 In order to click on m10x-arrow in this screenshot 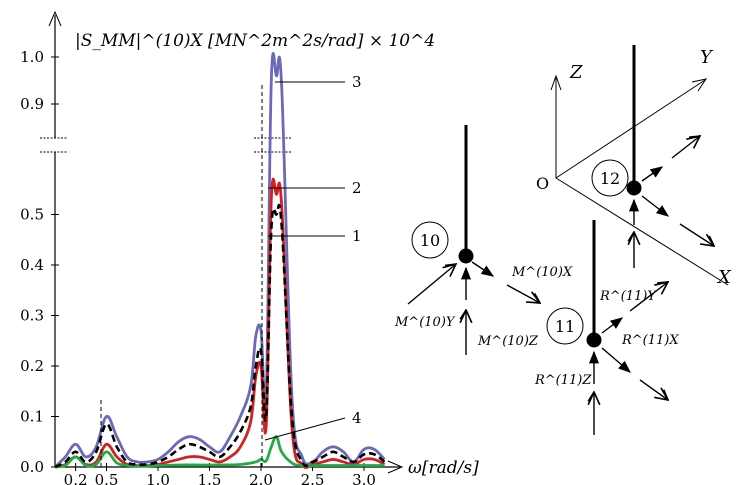, I will do `click(483, 269)`.